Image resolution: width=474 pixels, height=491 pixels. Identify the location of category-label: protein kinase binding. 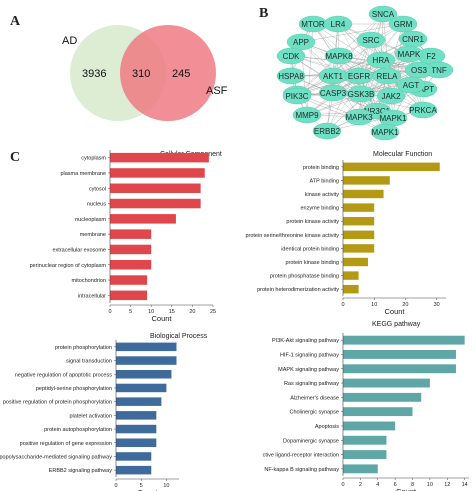
(312, 263).